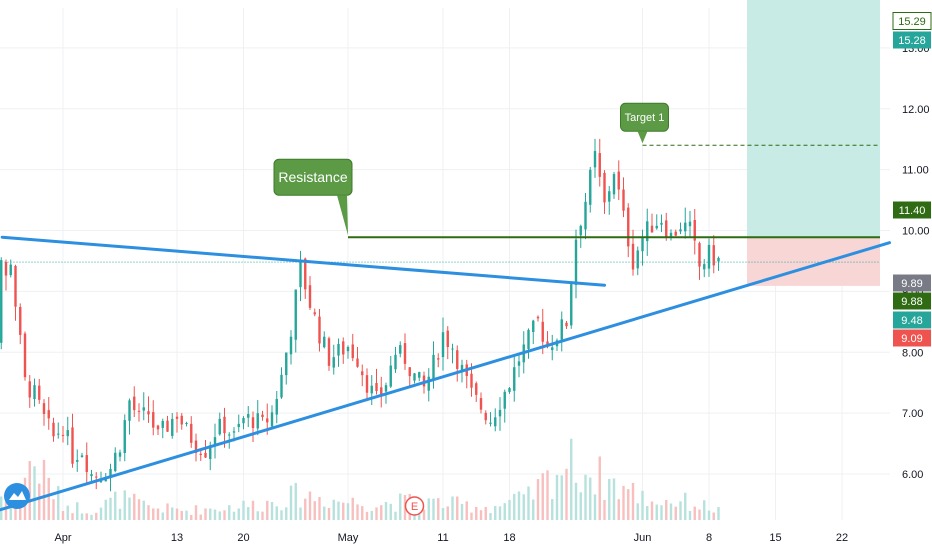 This screenshot has height=550, width=932. I want to click on badge-15-29: 15.29, so click(912, 21).